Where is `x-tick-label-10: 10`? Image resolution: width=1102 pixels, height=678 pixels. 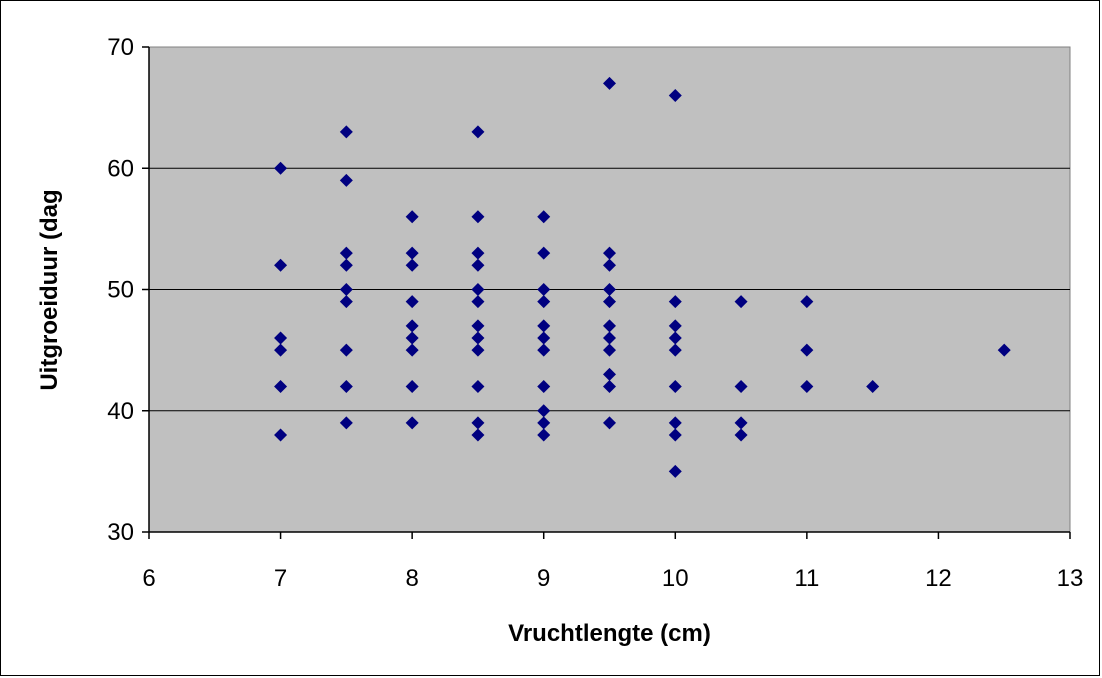 x-tick-label-10: 10 is located at coordinates (675, 578).